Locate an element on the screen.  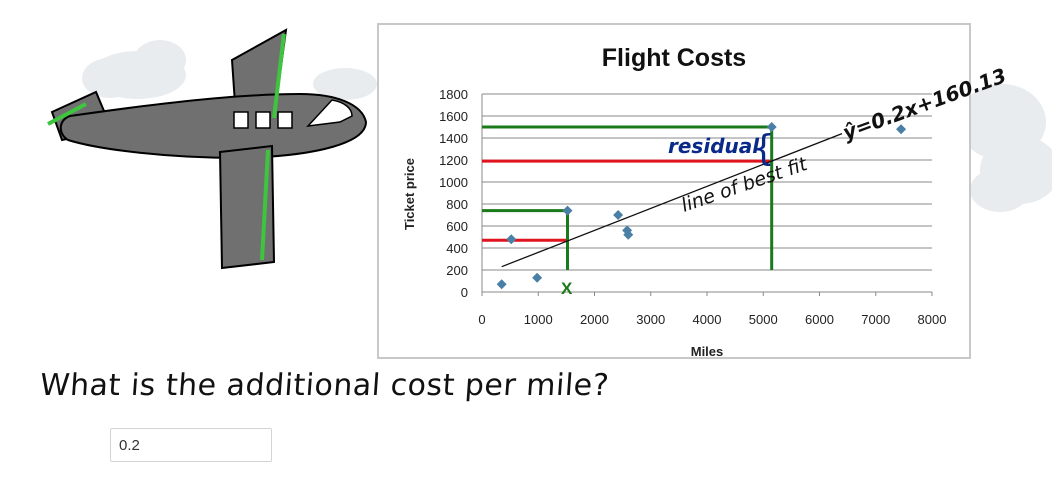
residual-annotation: residual is located at coordinates (714, 146).